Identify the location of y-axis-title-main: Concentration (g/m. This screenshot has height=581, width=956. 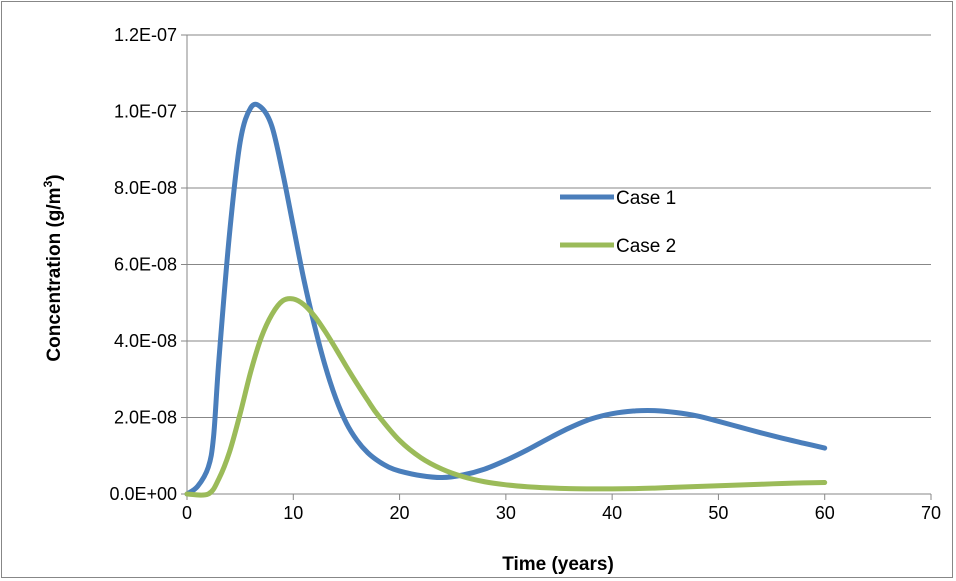
(54, 274).